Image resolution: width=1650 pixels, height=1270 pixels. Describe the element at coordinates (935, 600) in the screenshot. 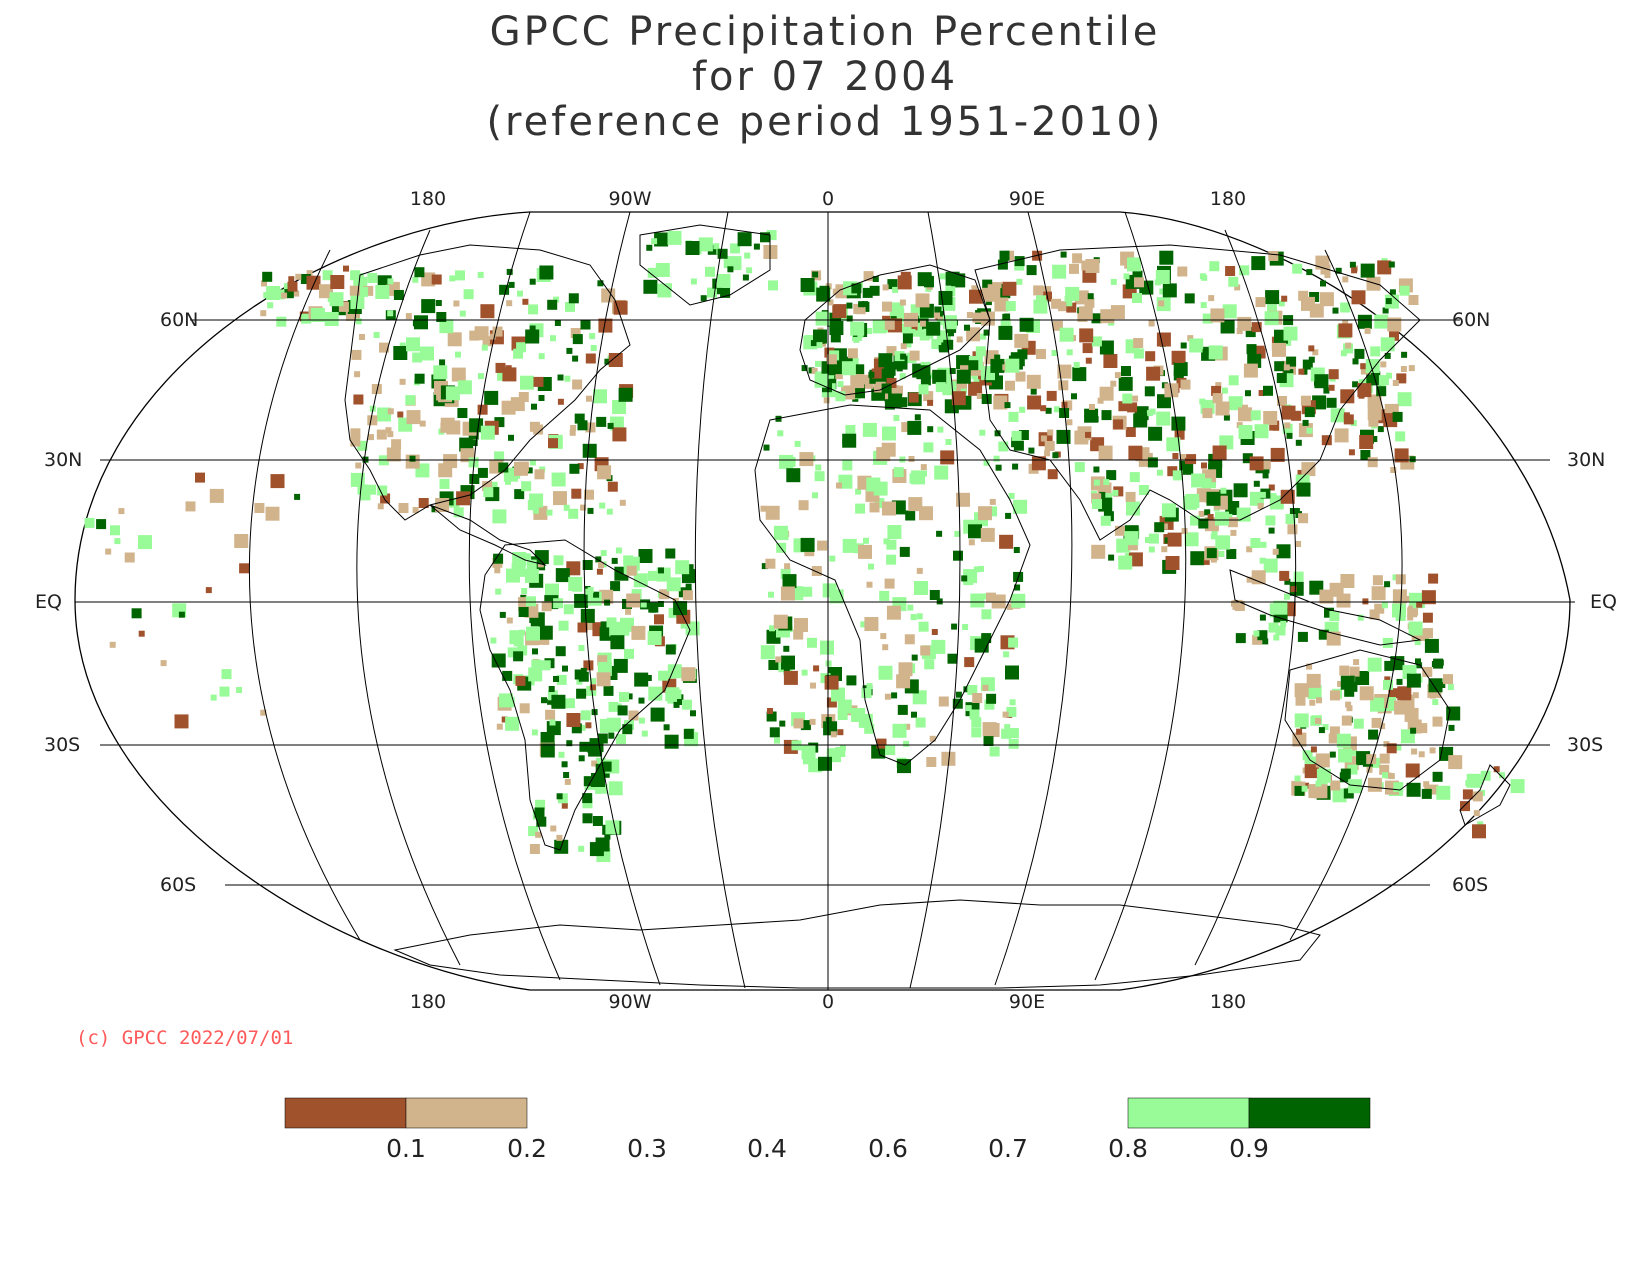

I see `graticule-lon-30e` at that location.